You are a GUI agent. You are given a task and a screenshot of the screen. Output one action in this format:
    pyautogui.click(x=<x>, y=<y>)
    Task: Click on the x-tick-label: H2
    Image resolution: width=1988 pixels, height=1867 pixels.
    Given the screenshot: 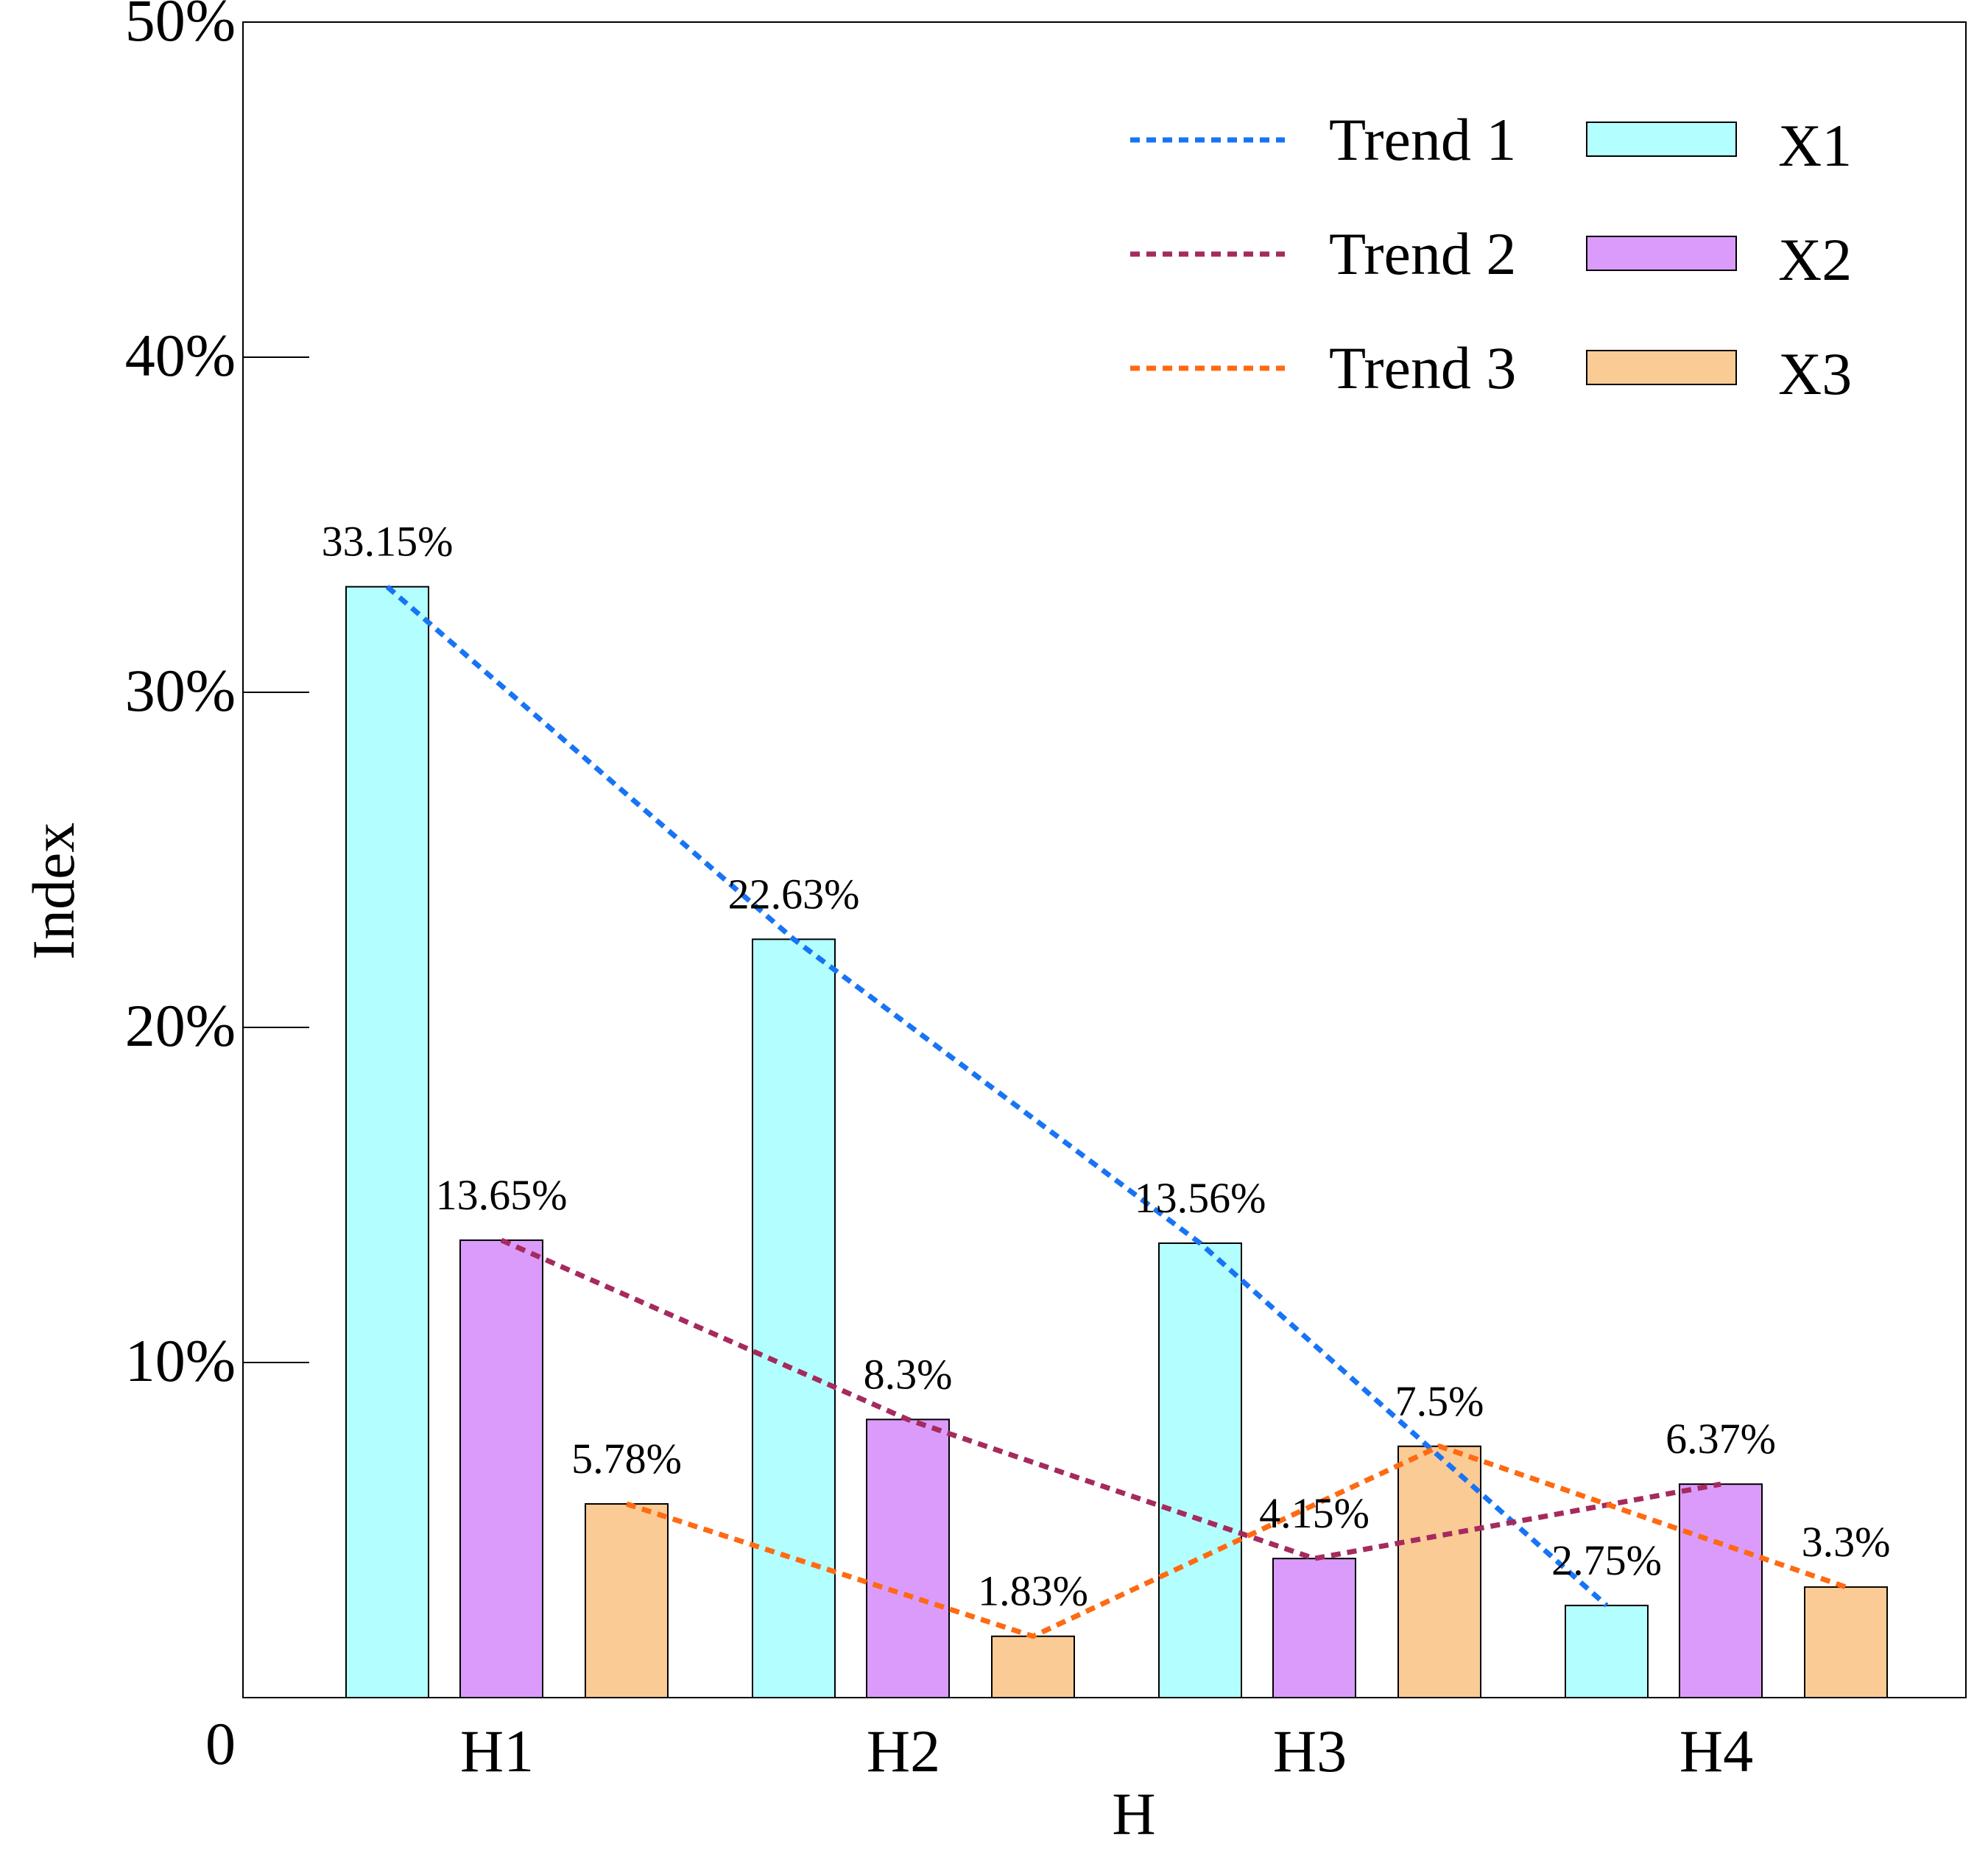 What is the action you would take?
    pyautogui.click(x=903, y=1751)
    